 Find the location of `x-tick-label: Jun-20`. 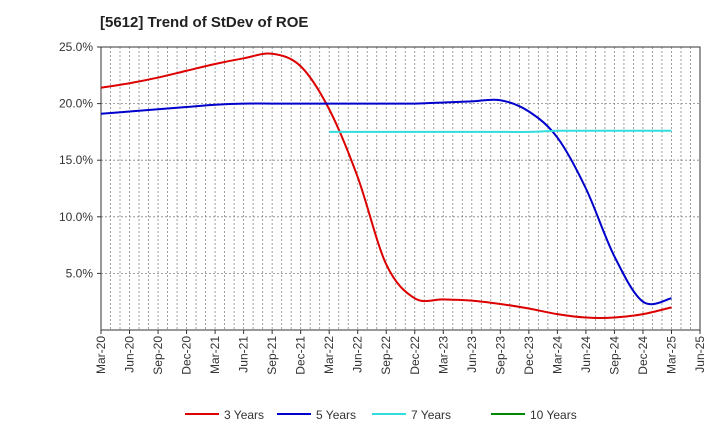

x-tick-label: Jun-20 is located at coordinates (130, 354).